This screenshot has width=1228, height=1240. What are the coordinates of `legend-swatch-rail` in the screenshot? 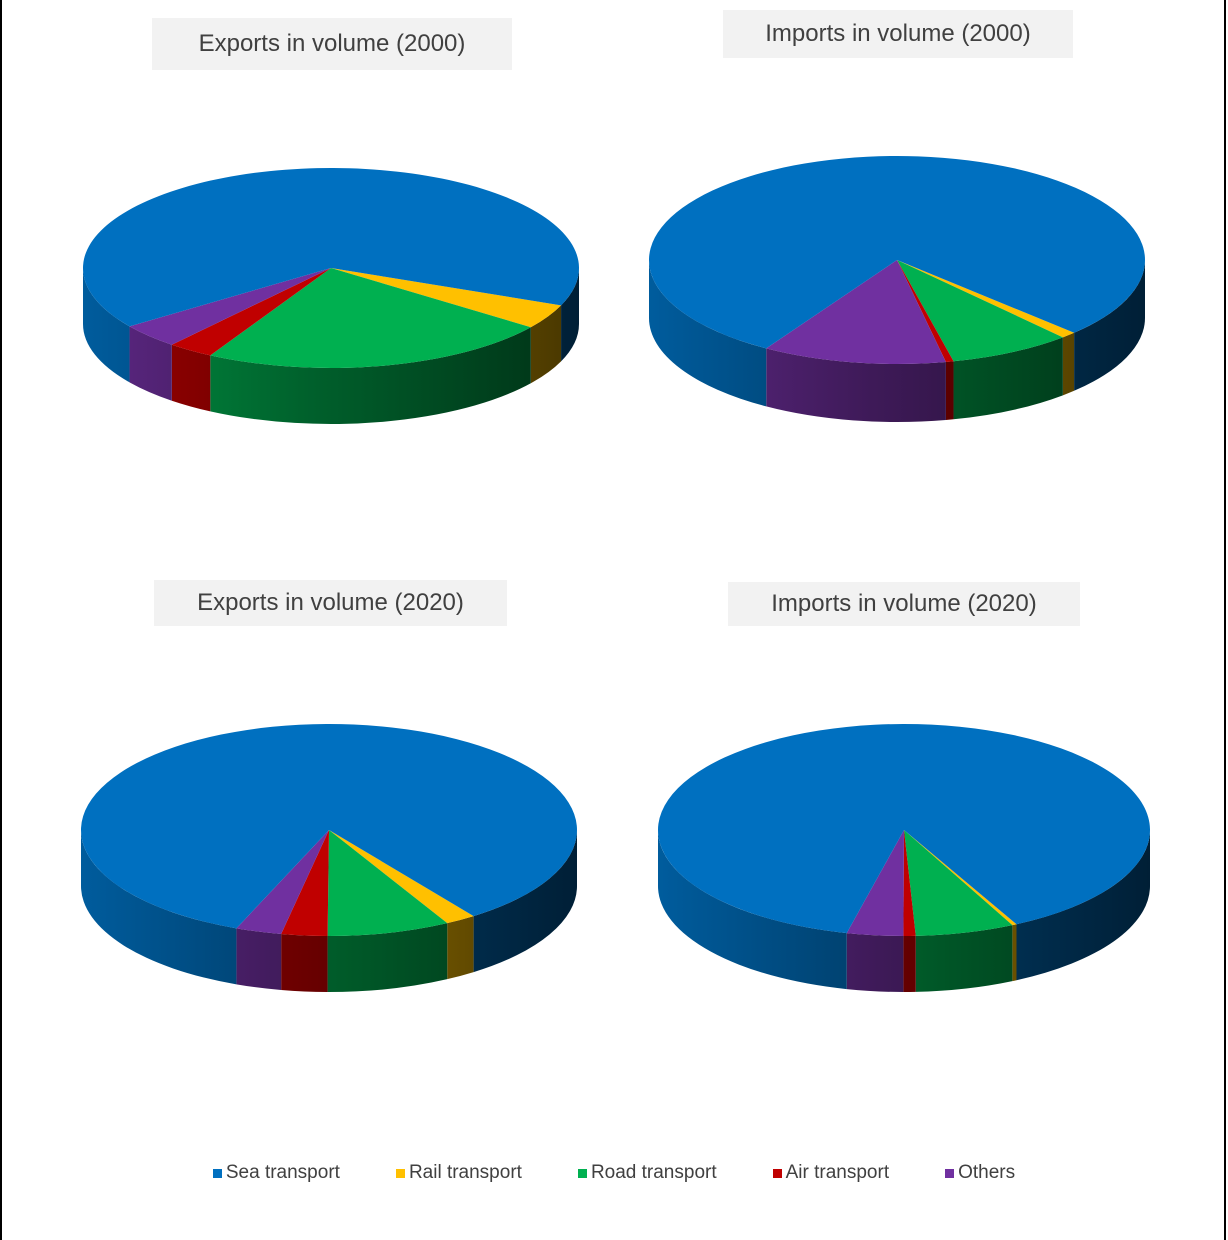 It's located at (400, 1173).